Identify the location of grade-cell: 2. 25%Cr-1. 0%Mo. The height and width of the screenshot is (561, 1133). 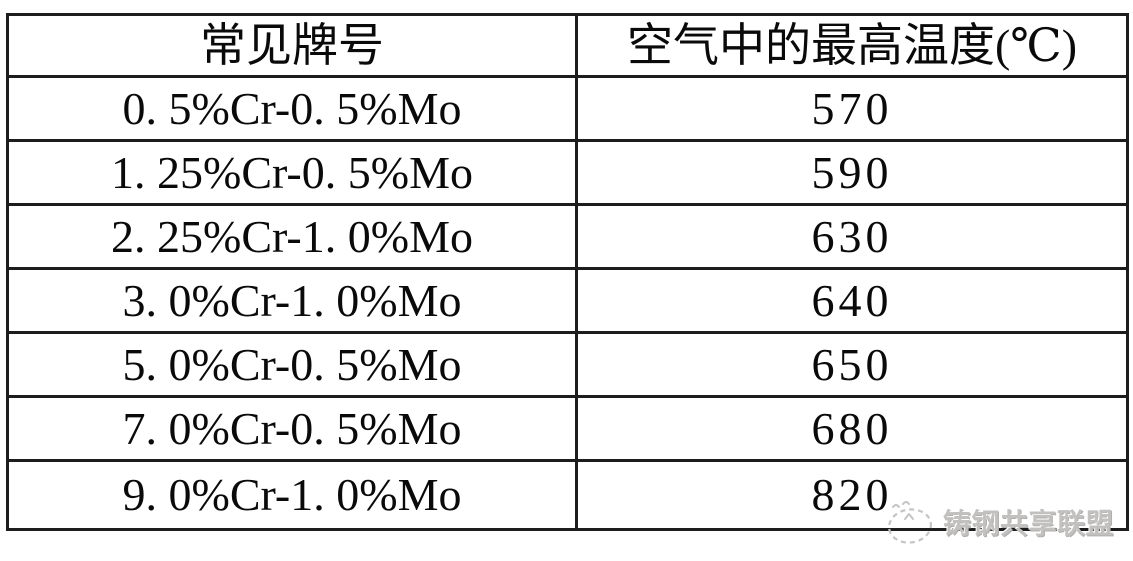
(292, 236).